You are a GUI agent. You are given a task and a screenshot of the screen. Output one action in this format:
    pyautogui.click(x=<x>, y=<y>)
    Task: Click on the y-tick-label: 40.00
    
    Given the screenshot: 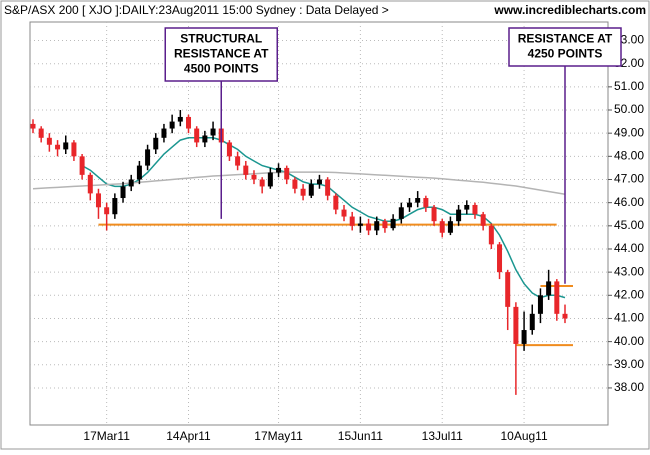 What is the action you would take?
    pyautogui.click(x=629, y=341)
    